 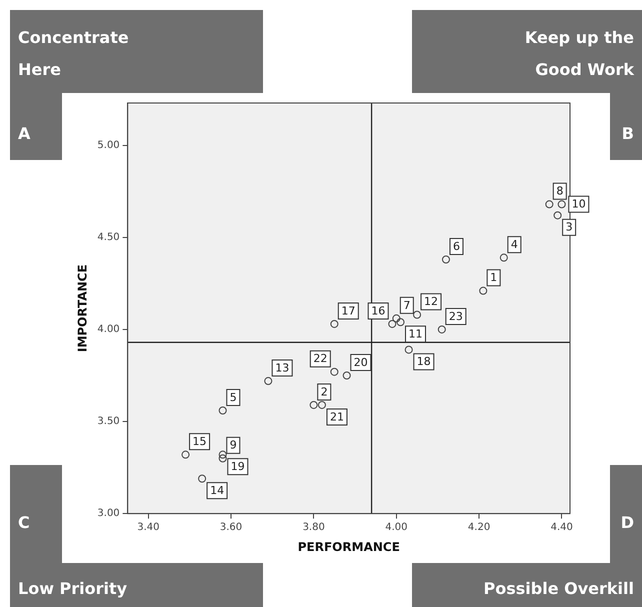 What do you see at coordinates (108, 422) in the screenshot?
I see `y-tick-label: 3.50` at bounding box center [108, 422].